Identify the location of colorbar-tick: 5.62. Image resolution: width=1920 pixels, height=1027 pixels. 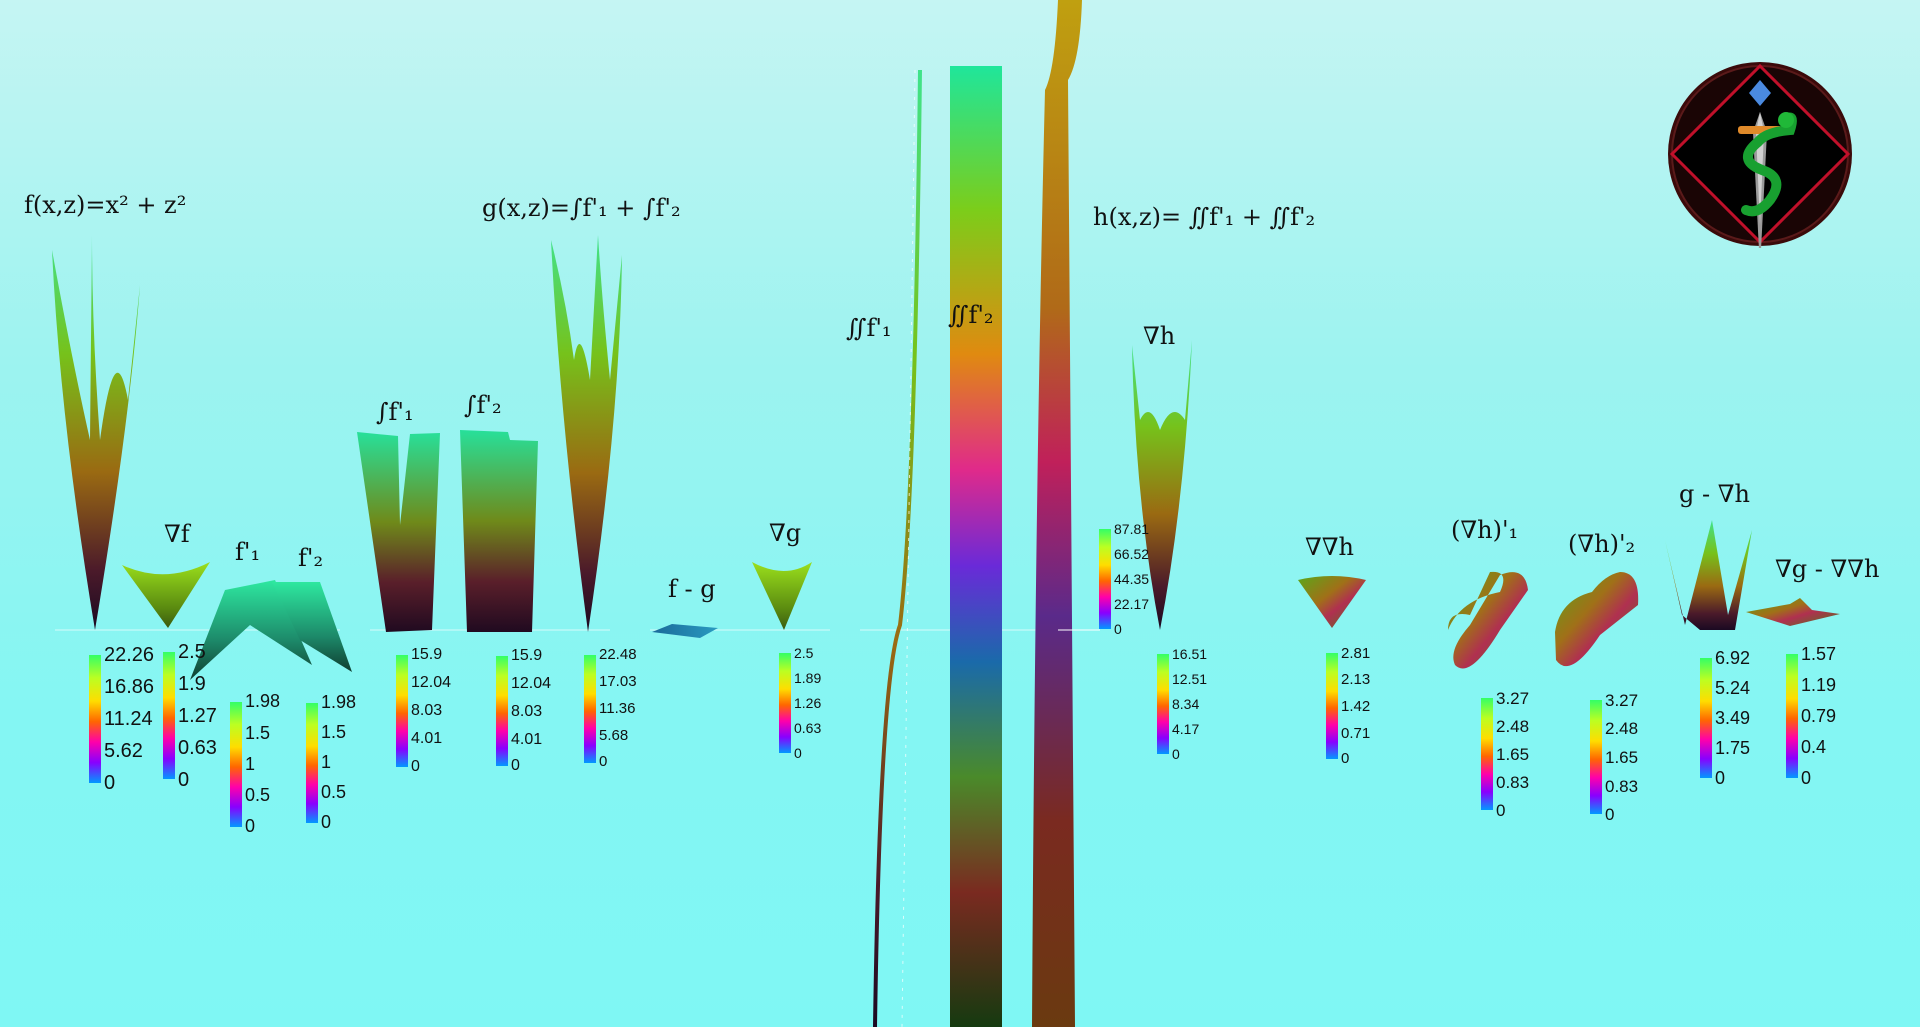
(123, 751).